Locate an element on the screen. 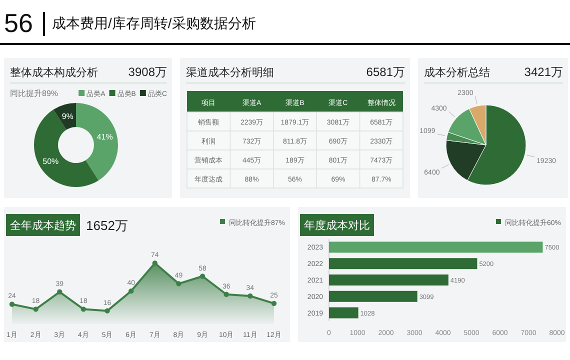 The width and height of the screenshot is (570, 360). text: 6581万 is located at coordinates (385, 72).